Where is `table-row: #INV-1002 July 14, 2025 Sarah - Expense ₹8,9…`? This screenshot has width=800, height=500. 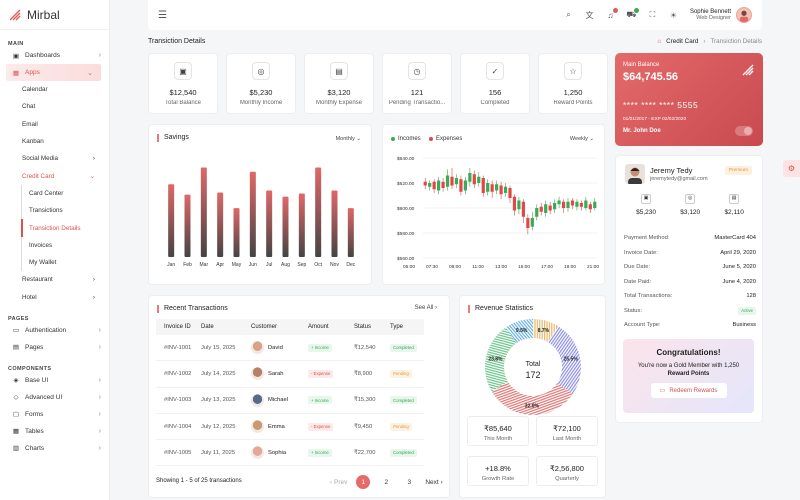
table-row: #INV-1002 July 14, 2025 Sarah - Expense ₹8,9… is located at coordinates (290, 374).